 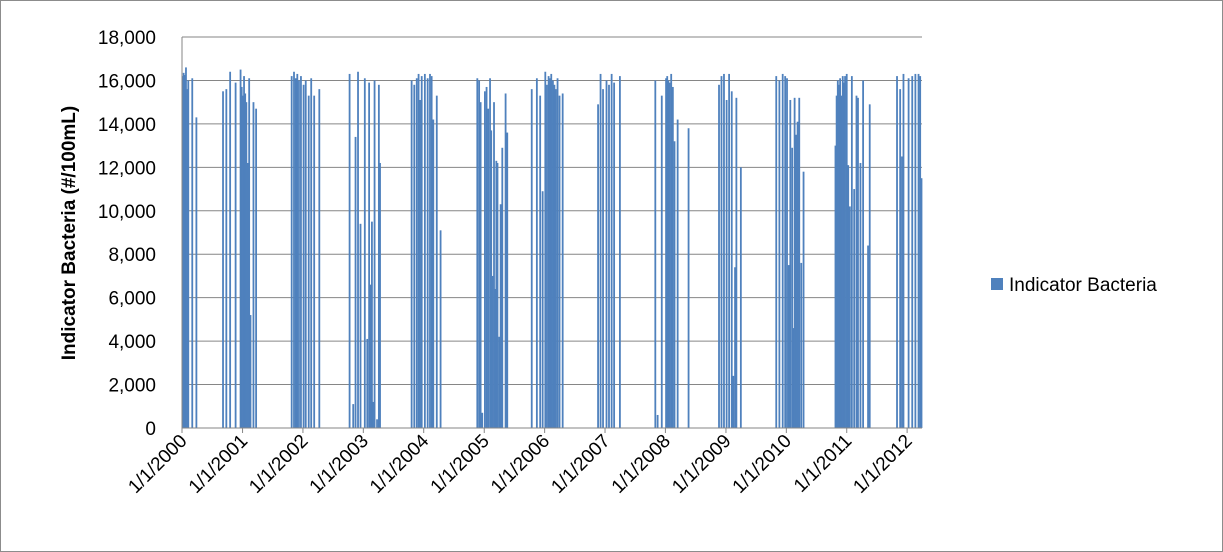 What do you see at coordinates (339, 464) in the screenshot?
I see `x-tick-label: 1/1/2003` at bounding box center [339, 464].